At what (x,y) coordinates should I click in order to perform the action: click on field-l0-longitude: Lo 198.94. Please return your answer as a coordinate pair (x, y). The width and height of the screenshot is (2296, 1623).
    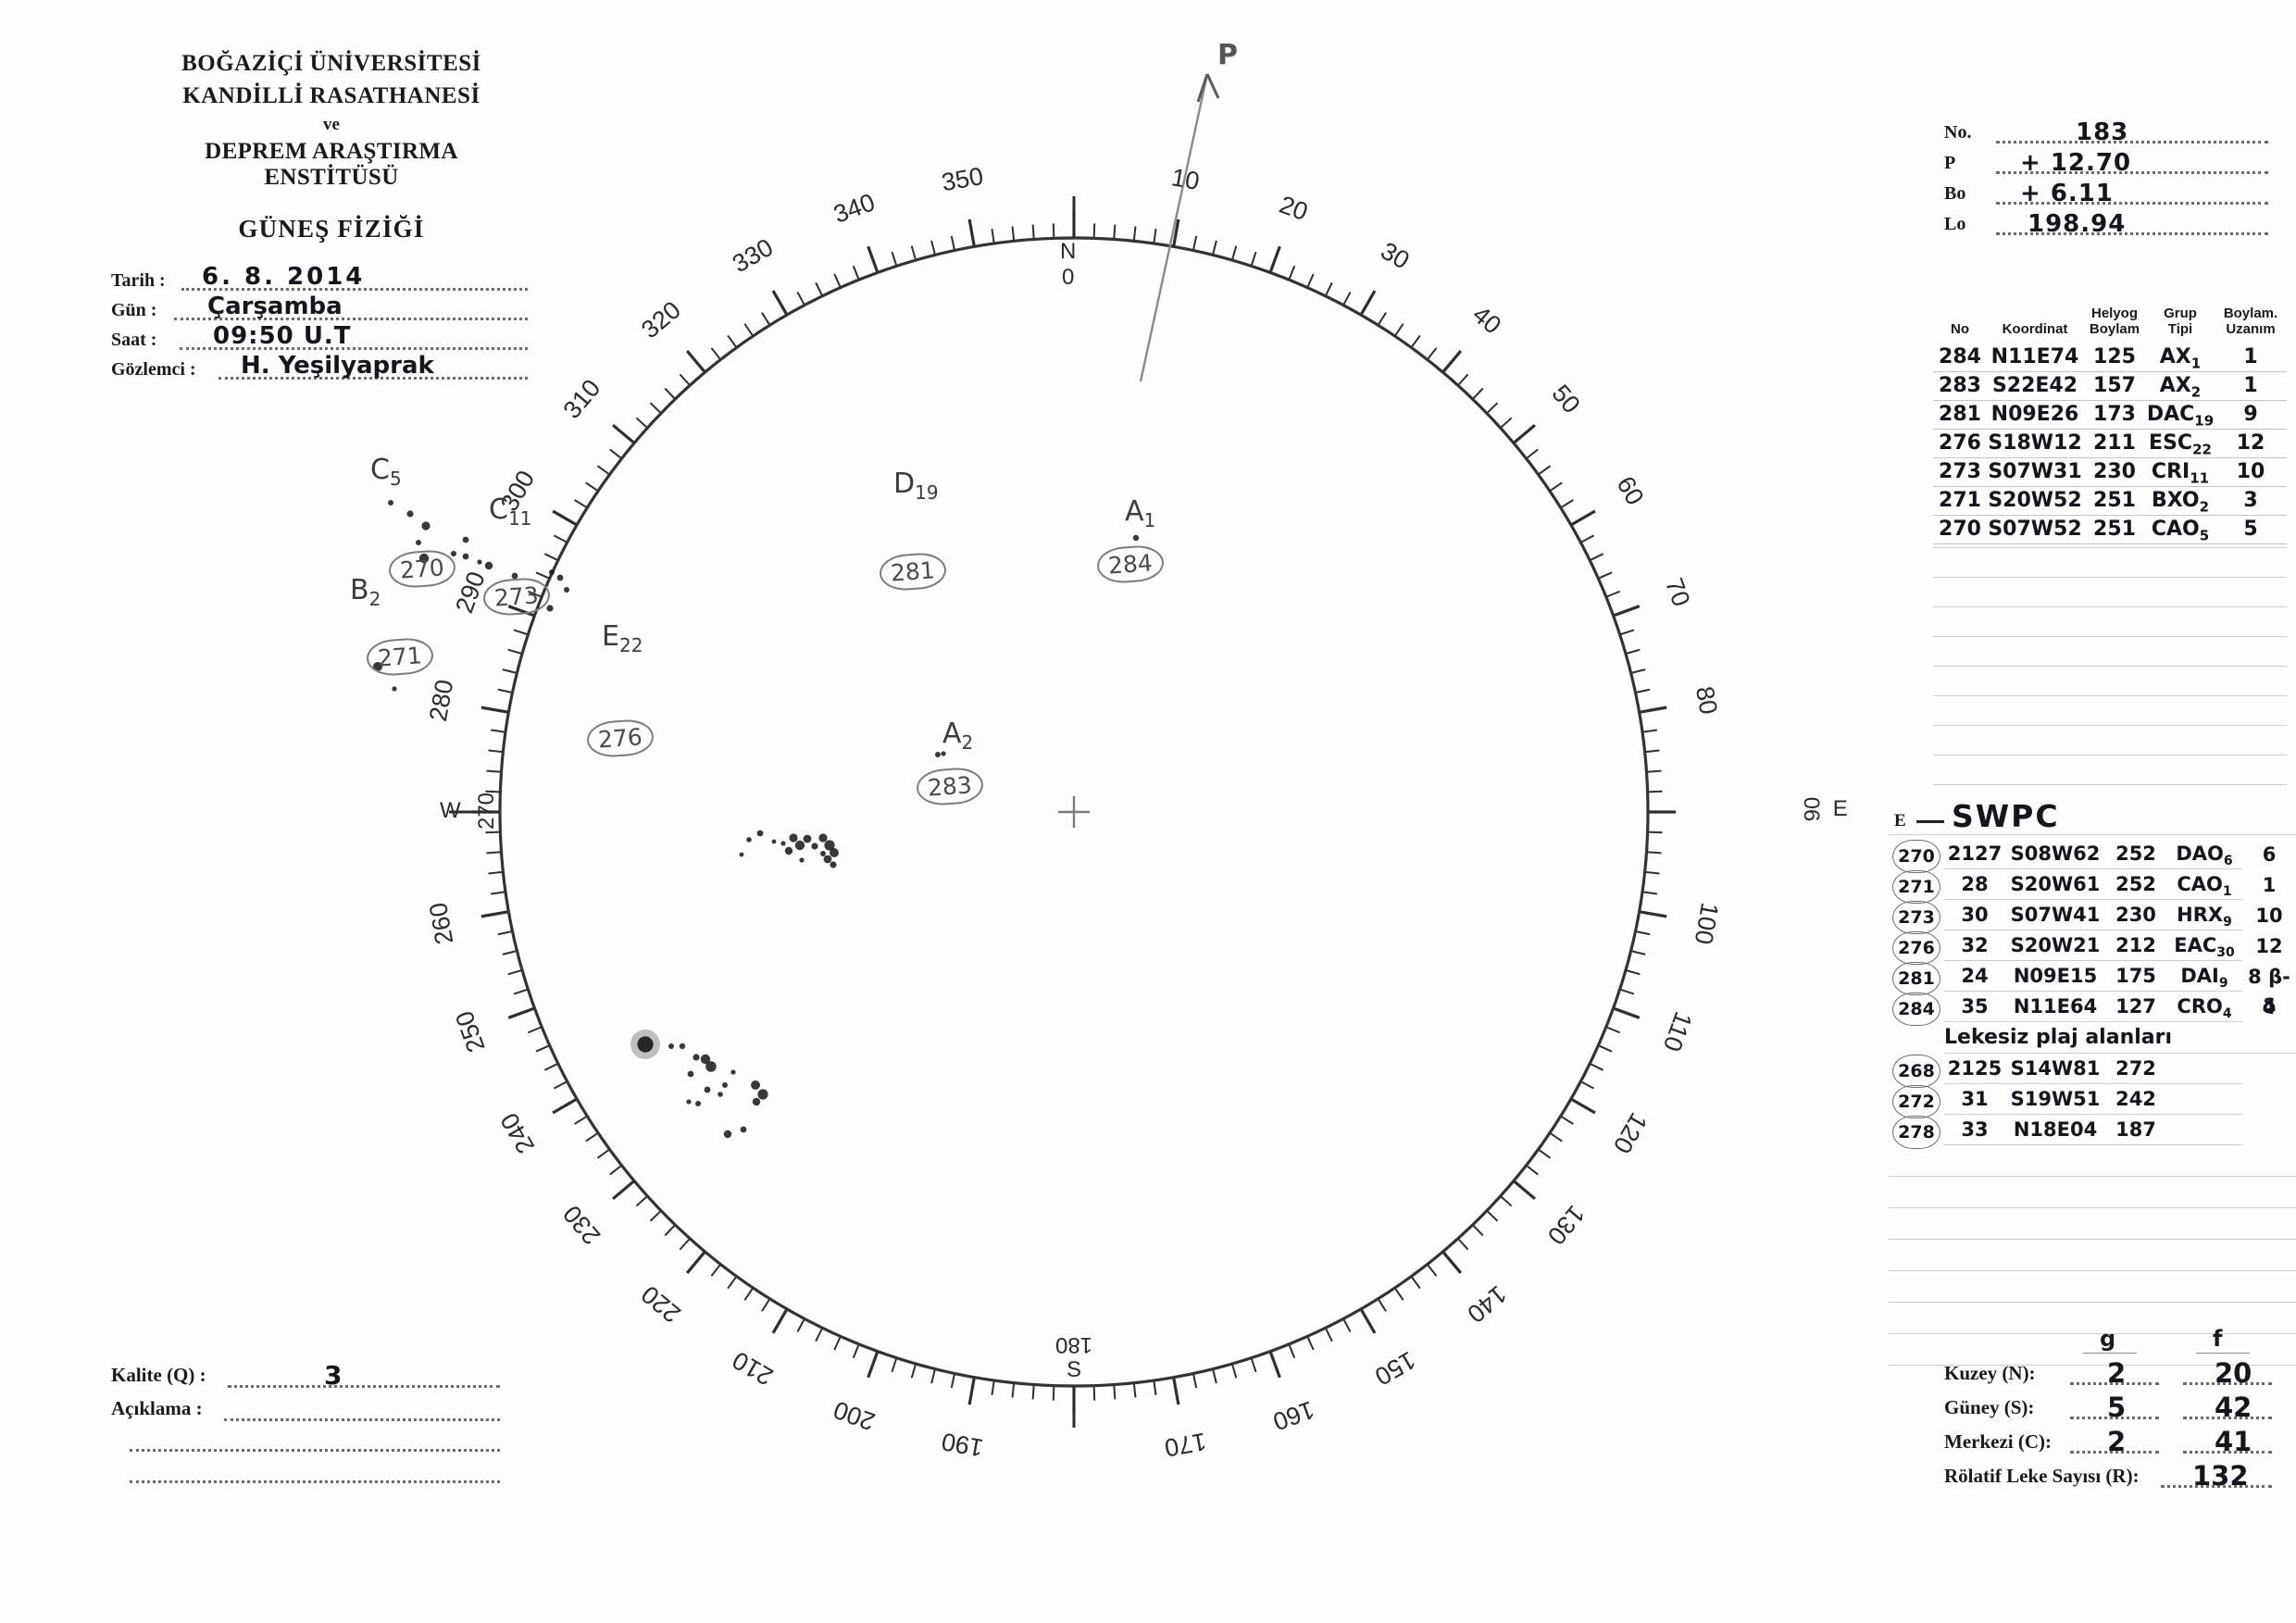
    Looking at the image, I should click on (2106, 225).